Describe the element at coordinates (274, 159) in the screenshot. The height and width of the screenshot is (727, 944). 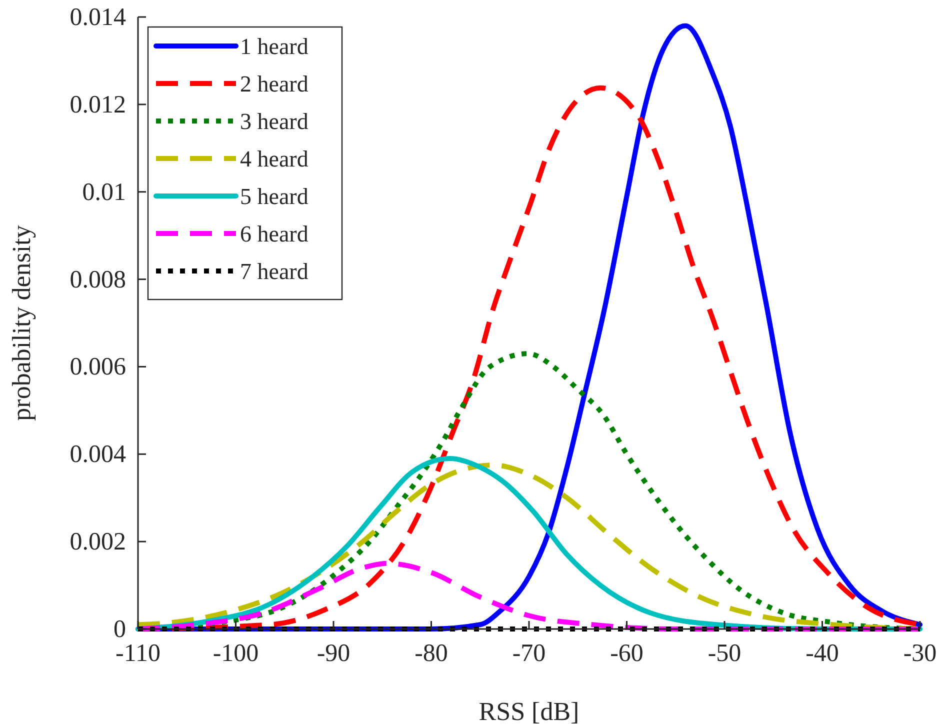
I see `legend-label: 4 heard` at that location.